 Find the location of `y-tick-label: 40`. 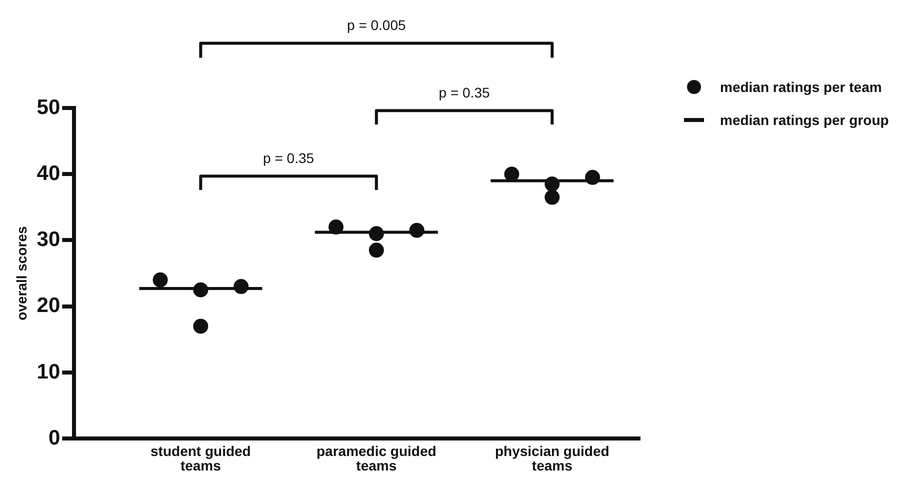

y-tick-label: 40 is located at coordinates (48, 173).